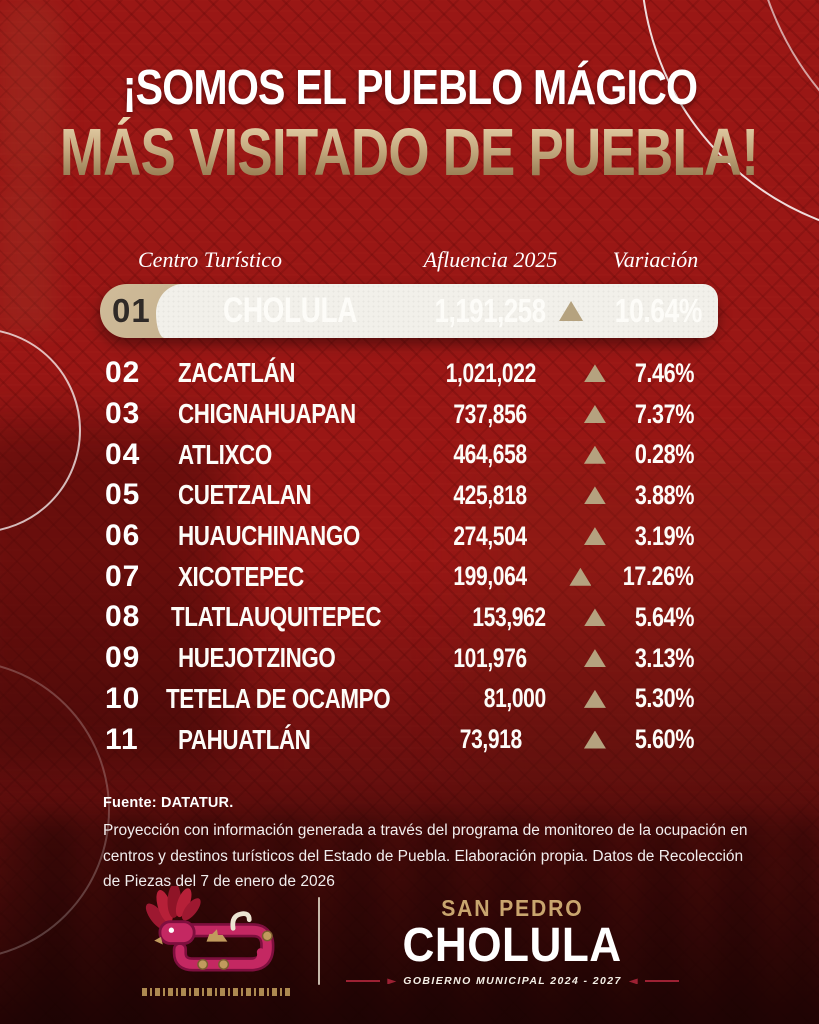  Describe the element at coordinates (210, 929) in the screenshot. I see `quetzalcoatl-emblem-icon` at that location.